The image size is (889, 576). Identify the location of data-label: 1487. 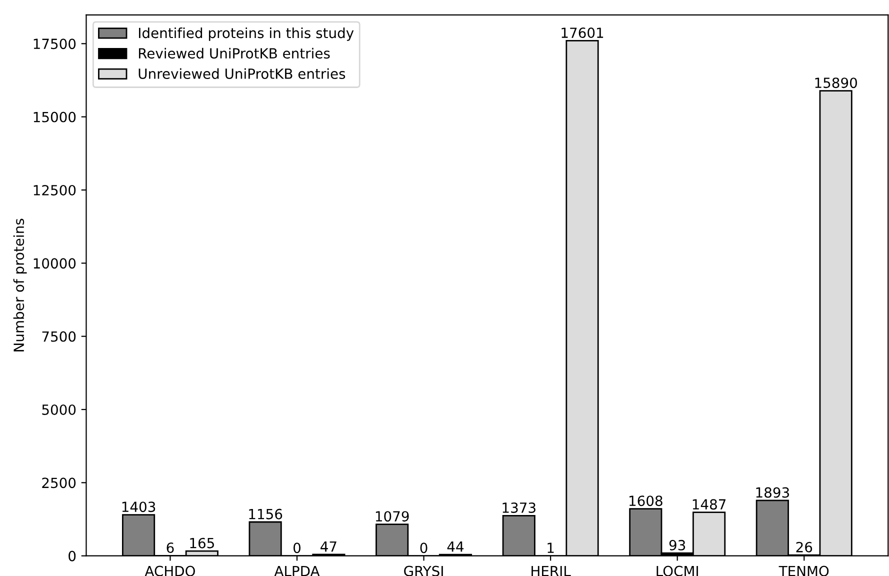
(709, 504).